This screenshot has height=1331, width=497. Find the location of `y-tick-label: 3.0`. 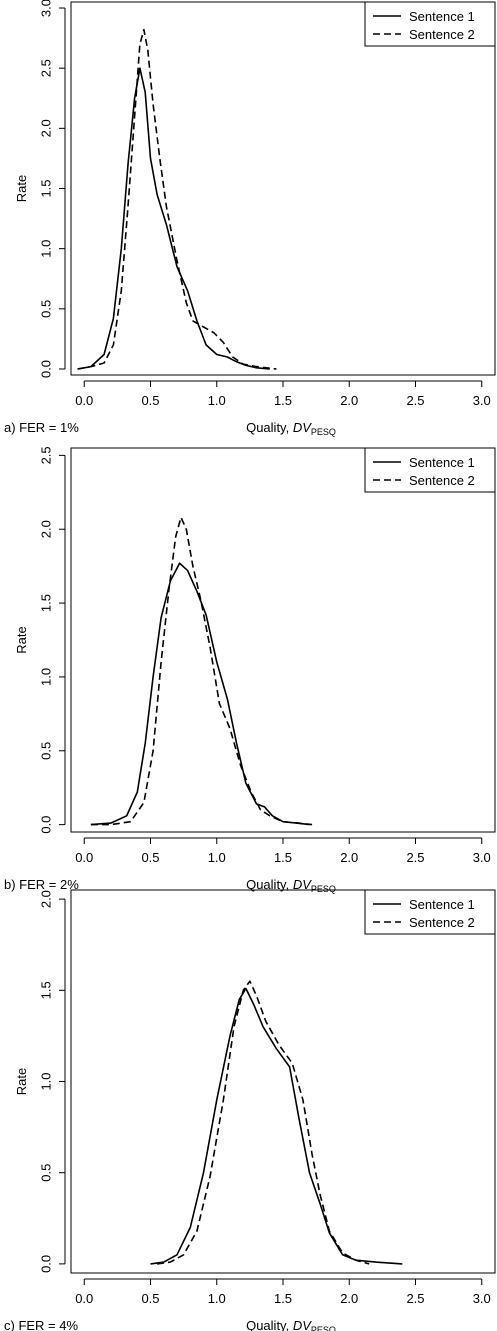

y-tick-label: 3.0 is located at coordinates (45, 8).